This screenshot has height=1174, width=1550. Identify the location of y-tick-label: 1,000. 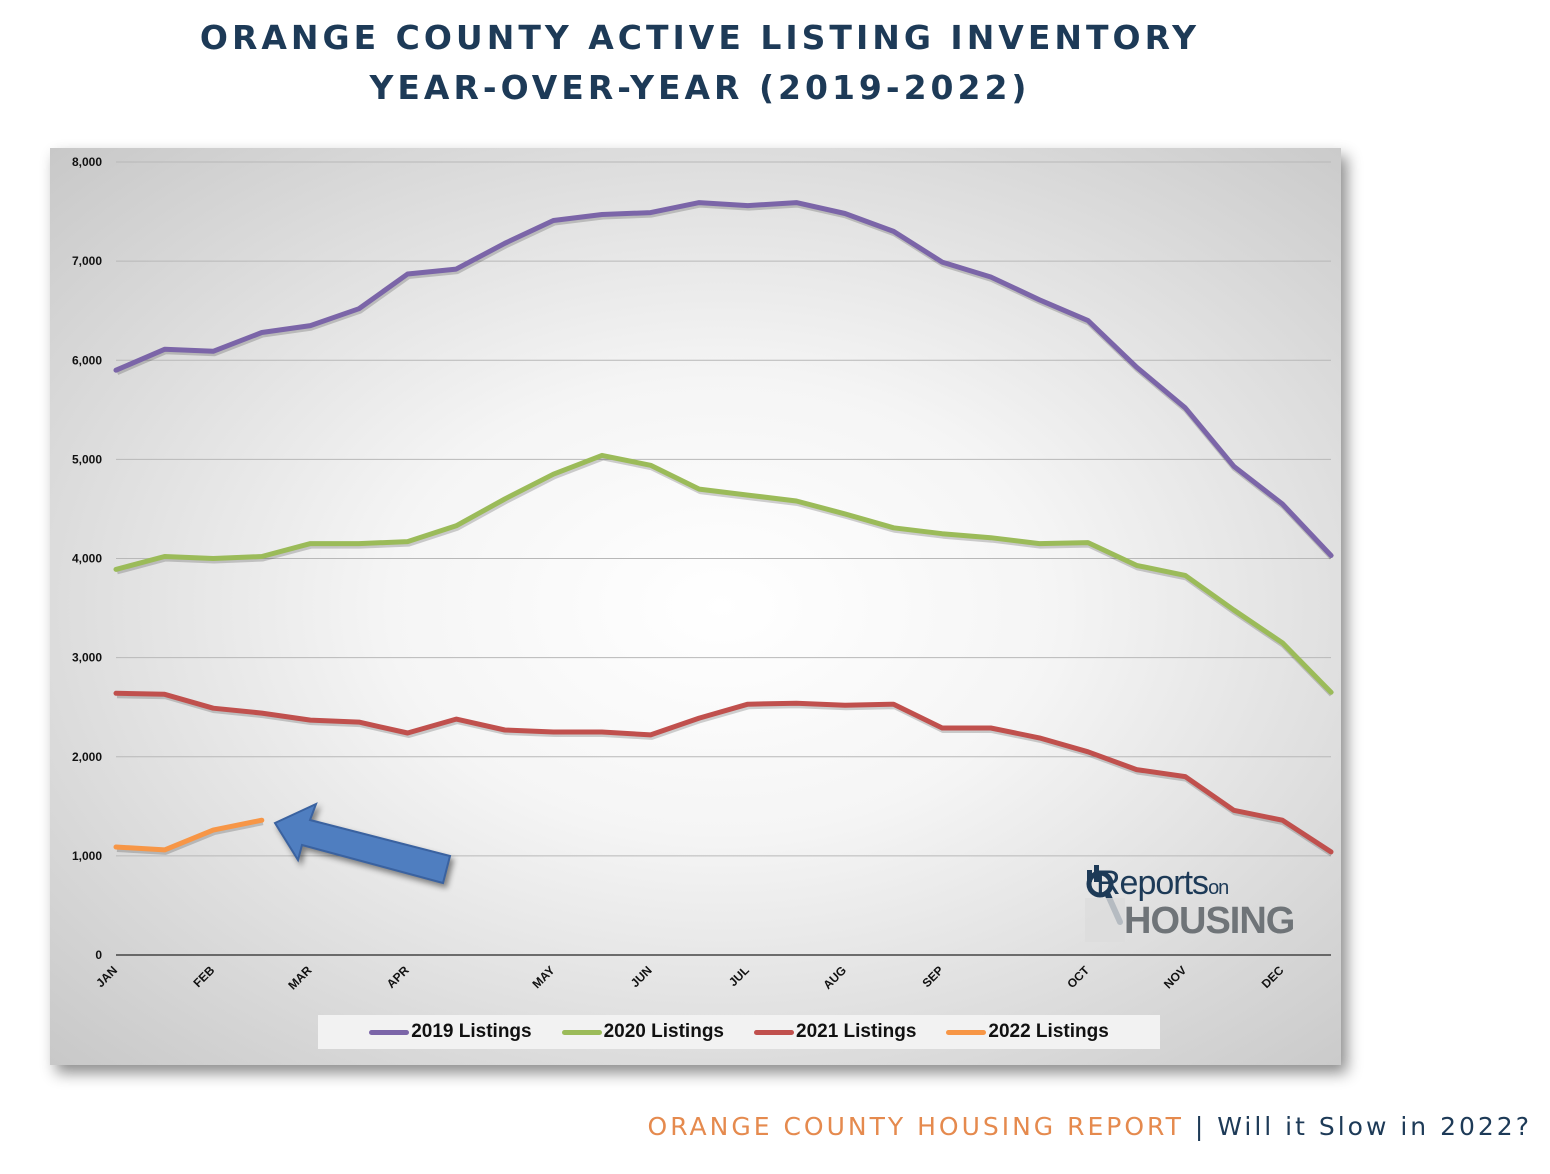
(87, 856).